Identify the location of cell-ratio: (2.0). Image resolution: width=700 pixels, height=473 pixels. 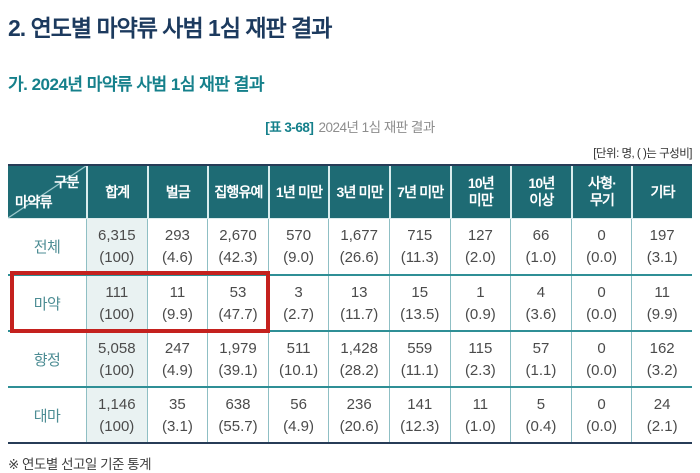
(480, 257).